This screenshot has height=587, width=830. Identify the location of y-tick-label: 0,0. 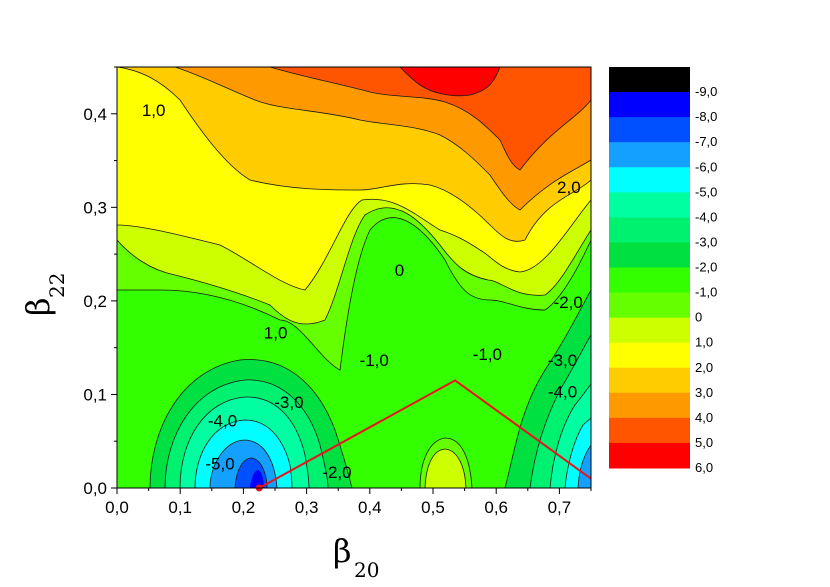
(95, 488).